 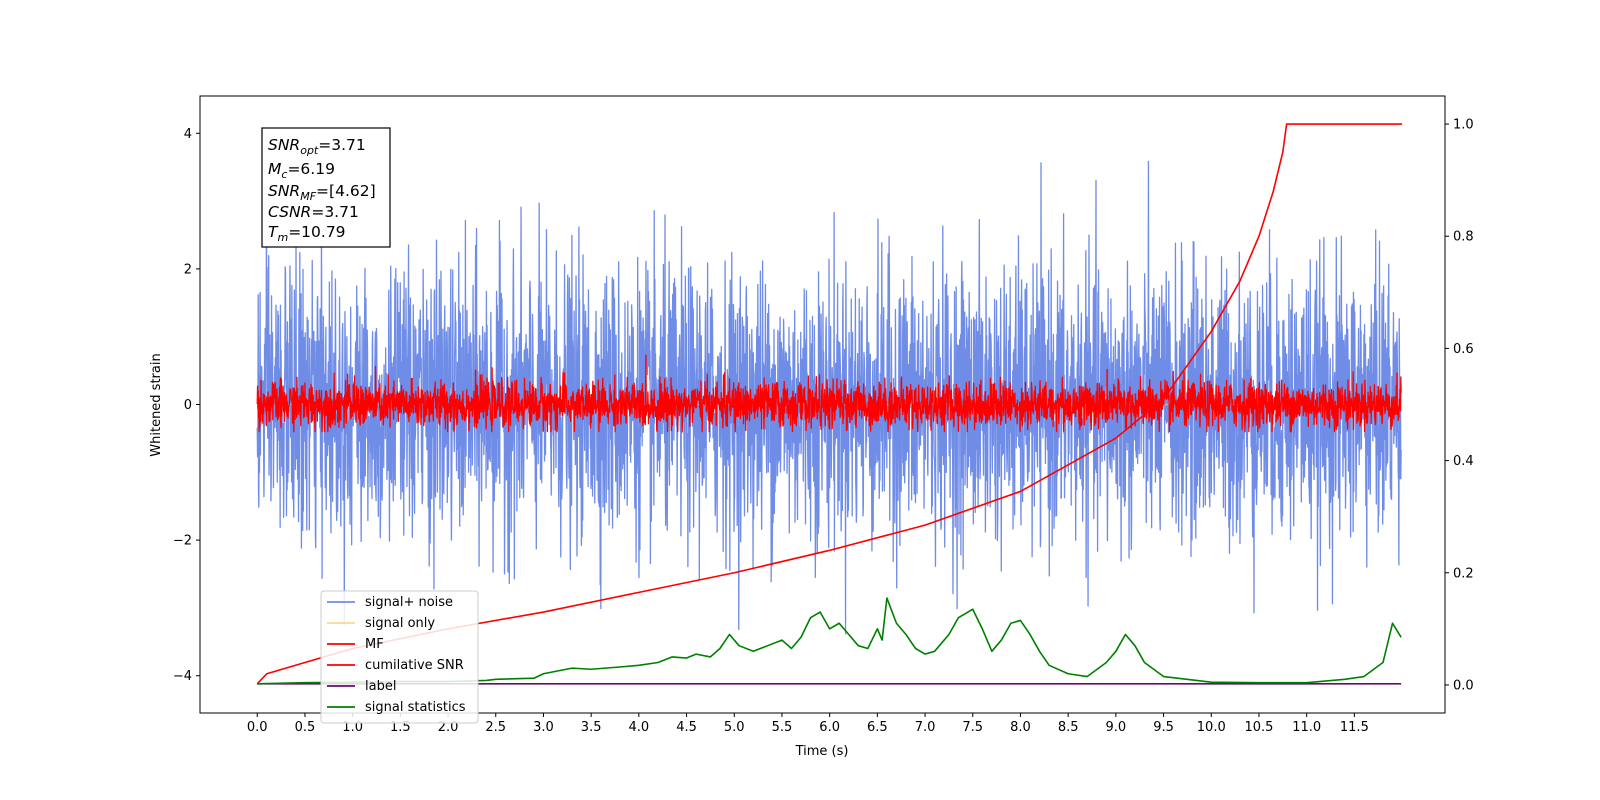 What do you see at coordinates (448, 727) in the screenshot?
I see `x-tick-label: 2.0` at bounding box center [448, 727].